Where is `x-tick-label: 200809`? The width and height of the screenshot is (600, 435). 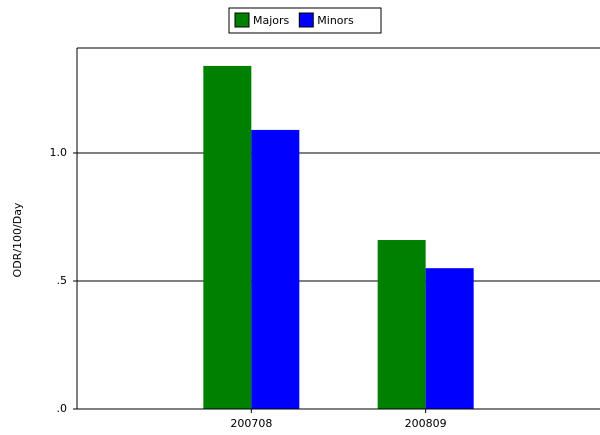
x-tick-label: 200809 is located at coordinates (426, 423).